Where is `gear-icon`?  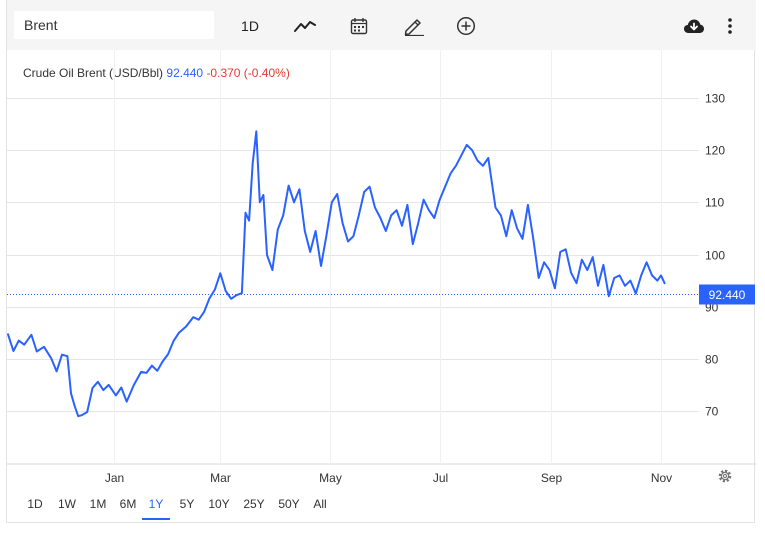
gear-icon is located at coordinates (725, 476).